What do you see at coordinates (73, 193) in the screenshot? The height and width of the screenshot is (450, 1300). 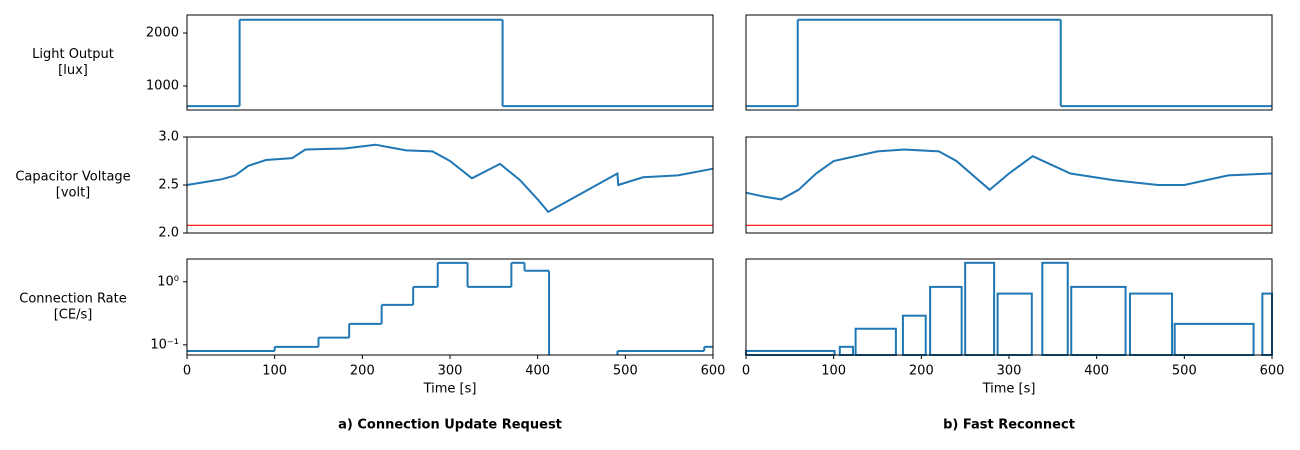 I see `y-axis-label: [volt]` at bounding box center [73, 193].